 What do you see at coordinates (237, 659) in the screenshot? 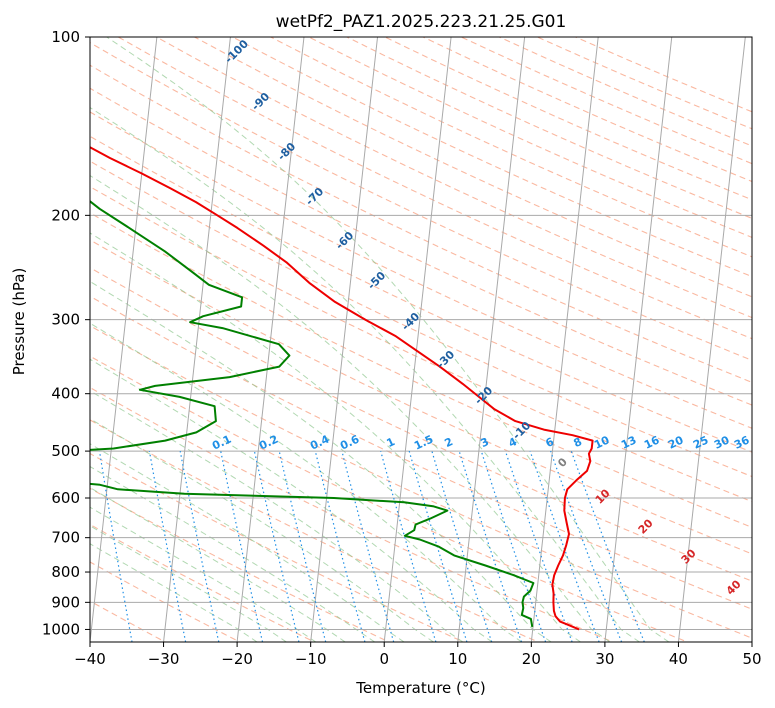
I see `x-tick-label: −20` at bounding box center [237, 659].